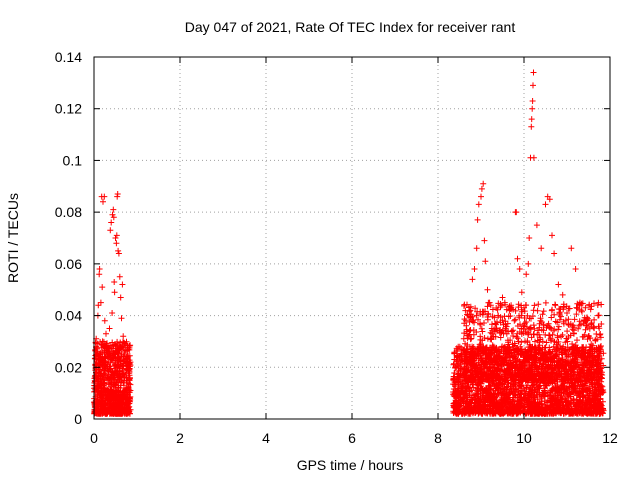  I want to click on y-tick-label: 0.04, so click(68, 316).